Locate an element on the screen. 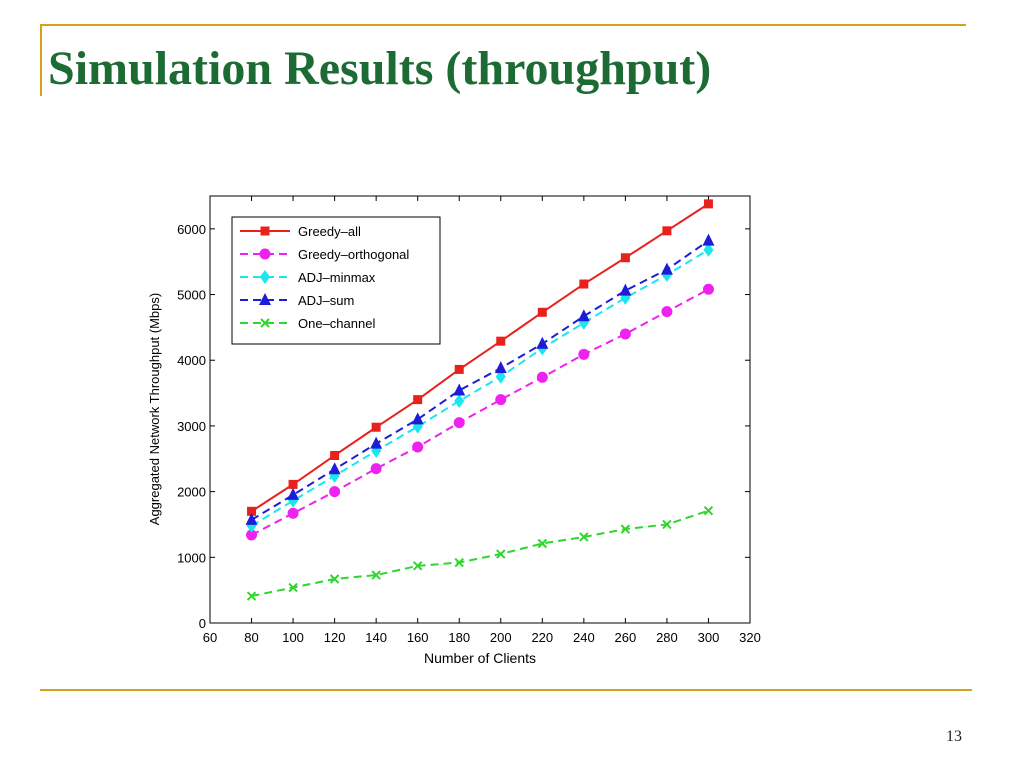 This screenshot has height=768, width=1024. bottom-rule is located at coordinates (506, 690).